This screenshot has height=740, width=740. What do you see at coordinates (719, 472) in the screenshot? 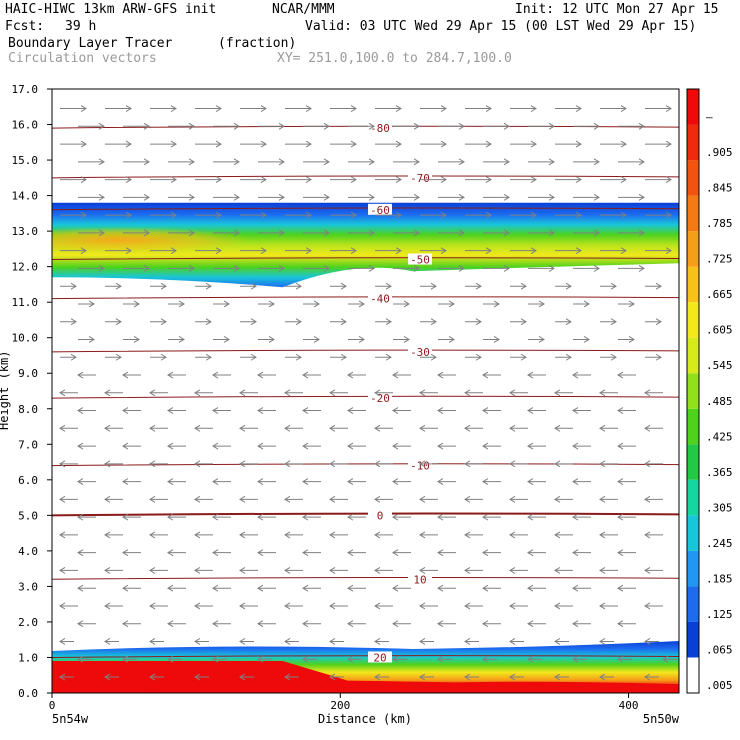
I see `colorbar-label: .365` at bounding box center [719, 472].